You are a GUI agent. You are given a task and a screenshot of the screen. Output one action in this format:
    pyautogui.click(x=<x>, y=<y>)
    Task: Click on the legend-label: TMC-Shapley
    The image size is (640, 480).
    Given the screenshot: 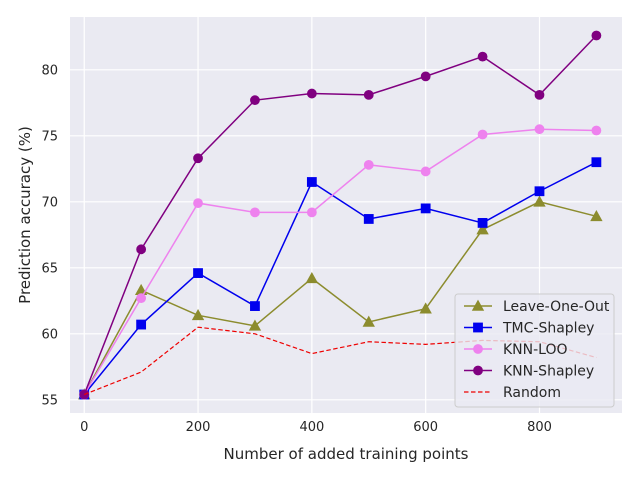 What is the action you would take?
    pyautogui.click(x=548, y=329)
    